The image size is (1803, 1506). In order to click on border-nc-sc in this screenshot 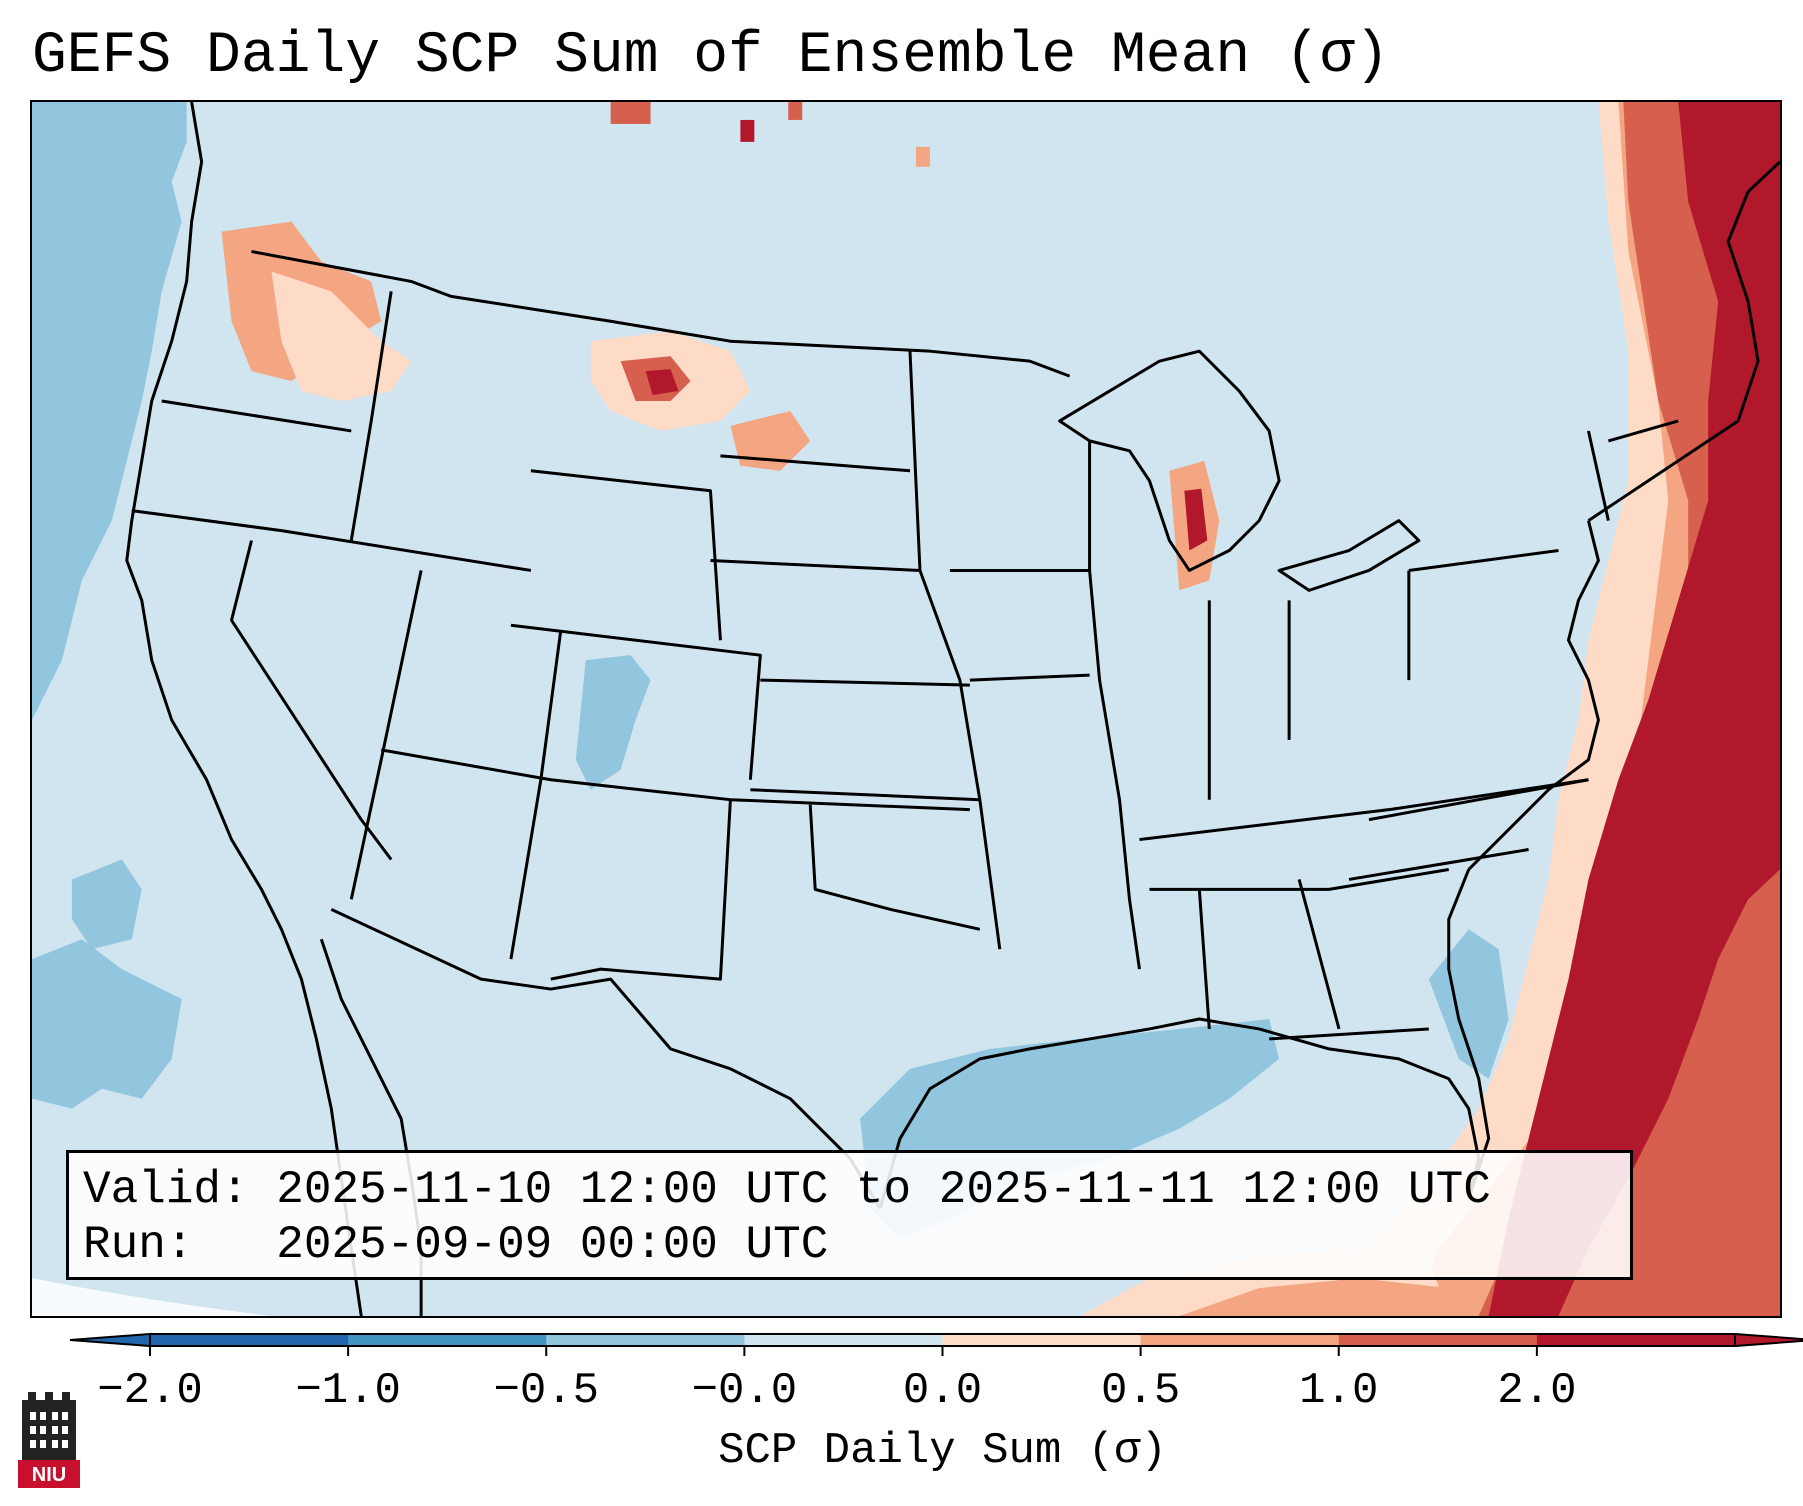, I will do `click(1438, 864)`.